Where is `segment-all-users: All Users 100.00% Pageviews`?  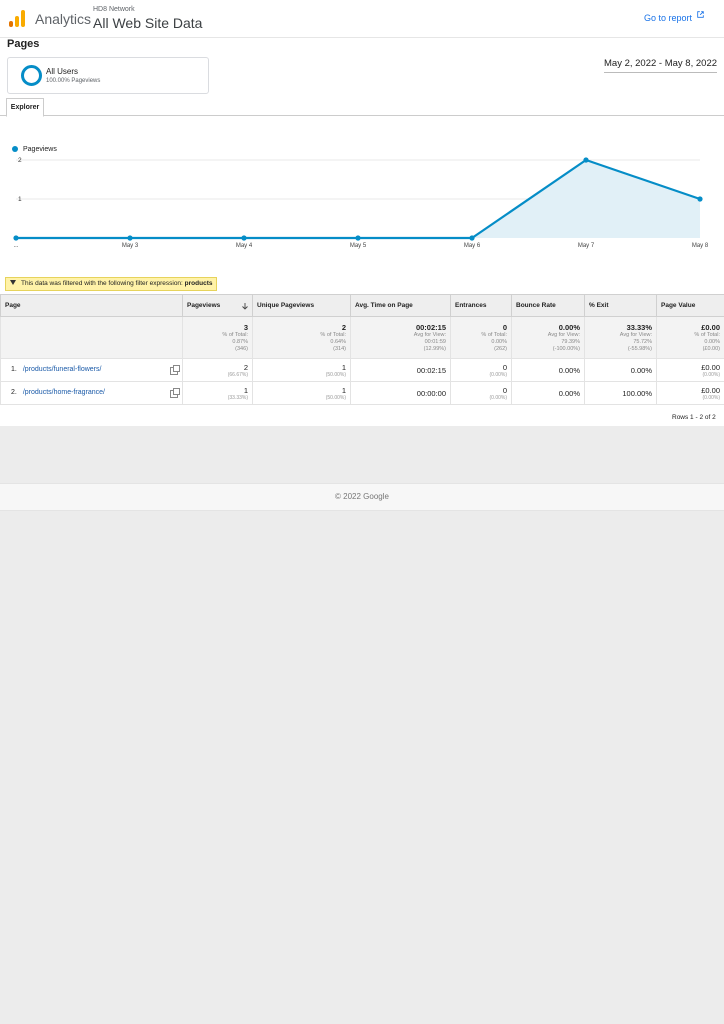
segment-all-users: All Users 100.00% Pageviews is located at coordinates (108, 75).